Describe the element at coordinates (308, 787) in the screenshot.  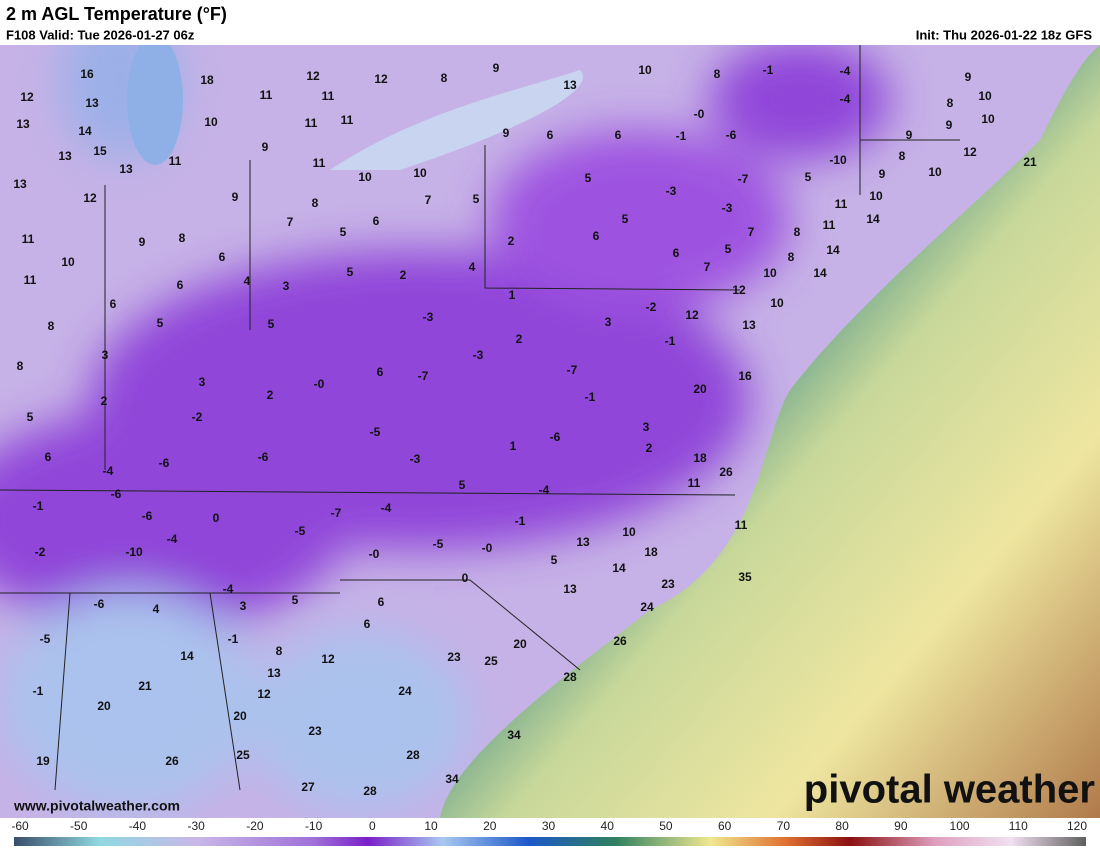
I see `temperature-label: 27` at that location.